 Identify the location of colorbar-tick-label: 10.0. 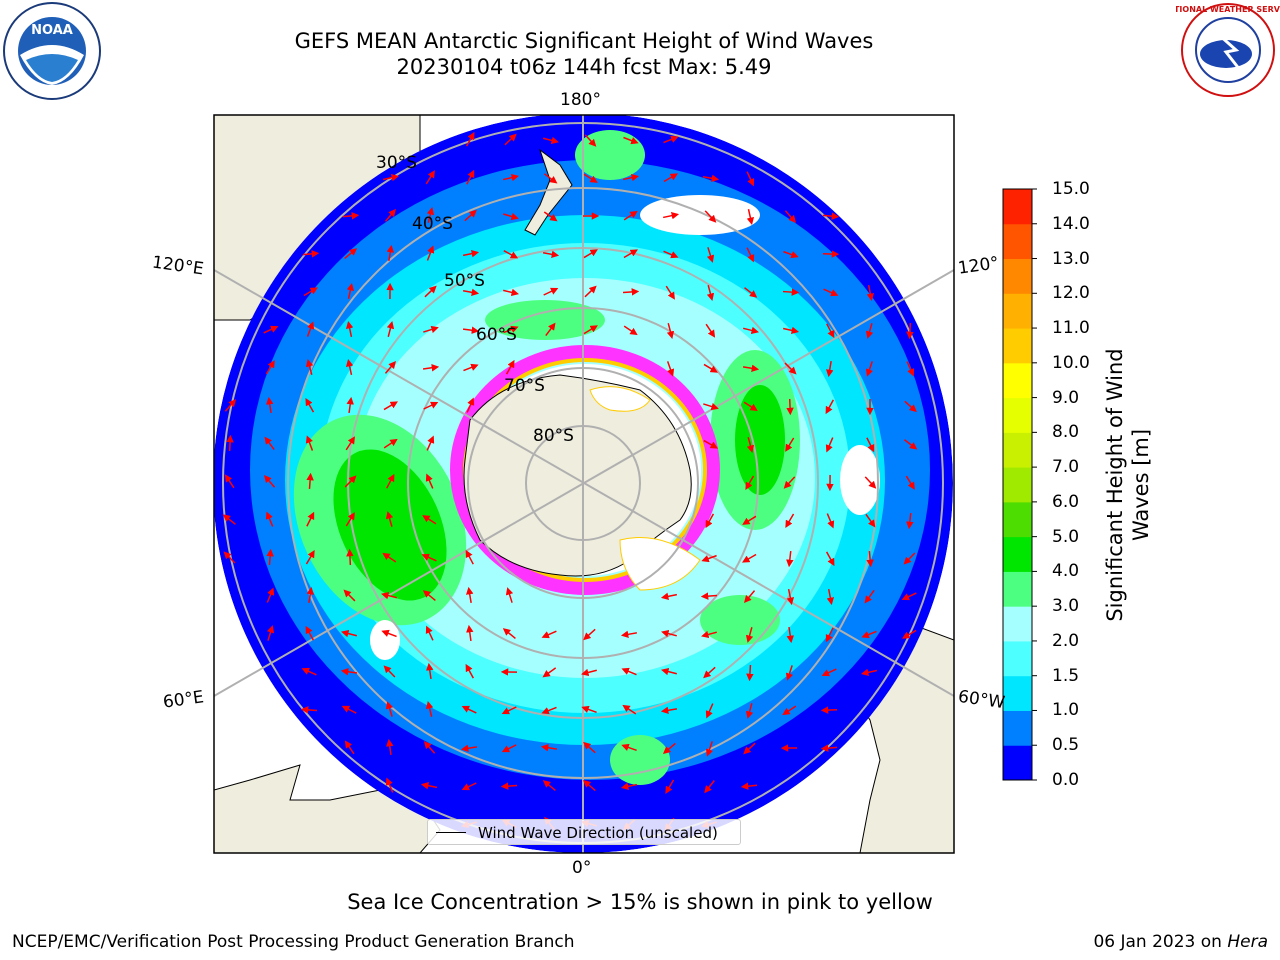
(1071, 362).